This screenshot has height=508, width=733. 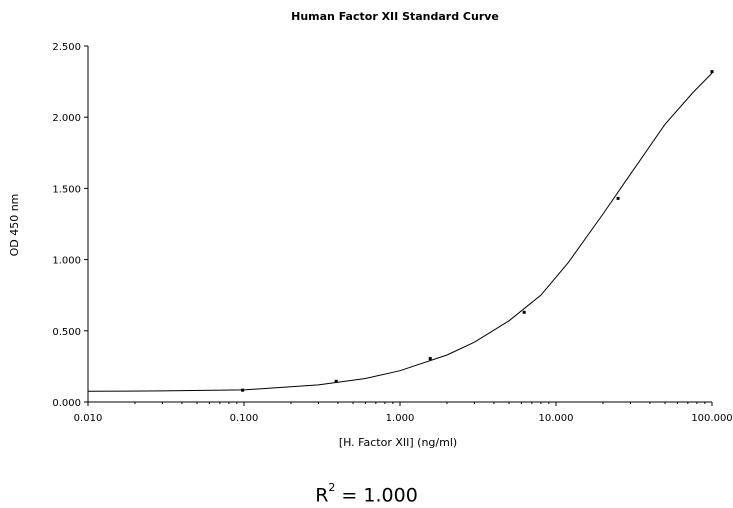 I want to click on y-tick-label: 2.000, so click(x=66, y=118).